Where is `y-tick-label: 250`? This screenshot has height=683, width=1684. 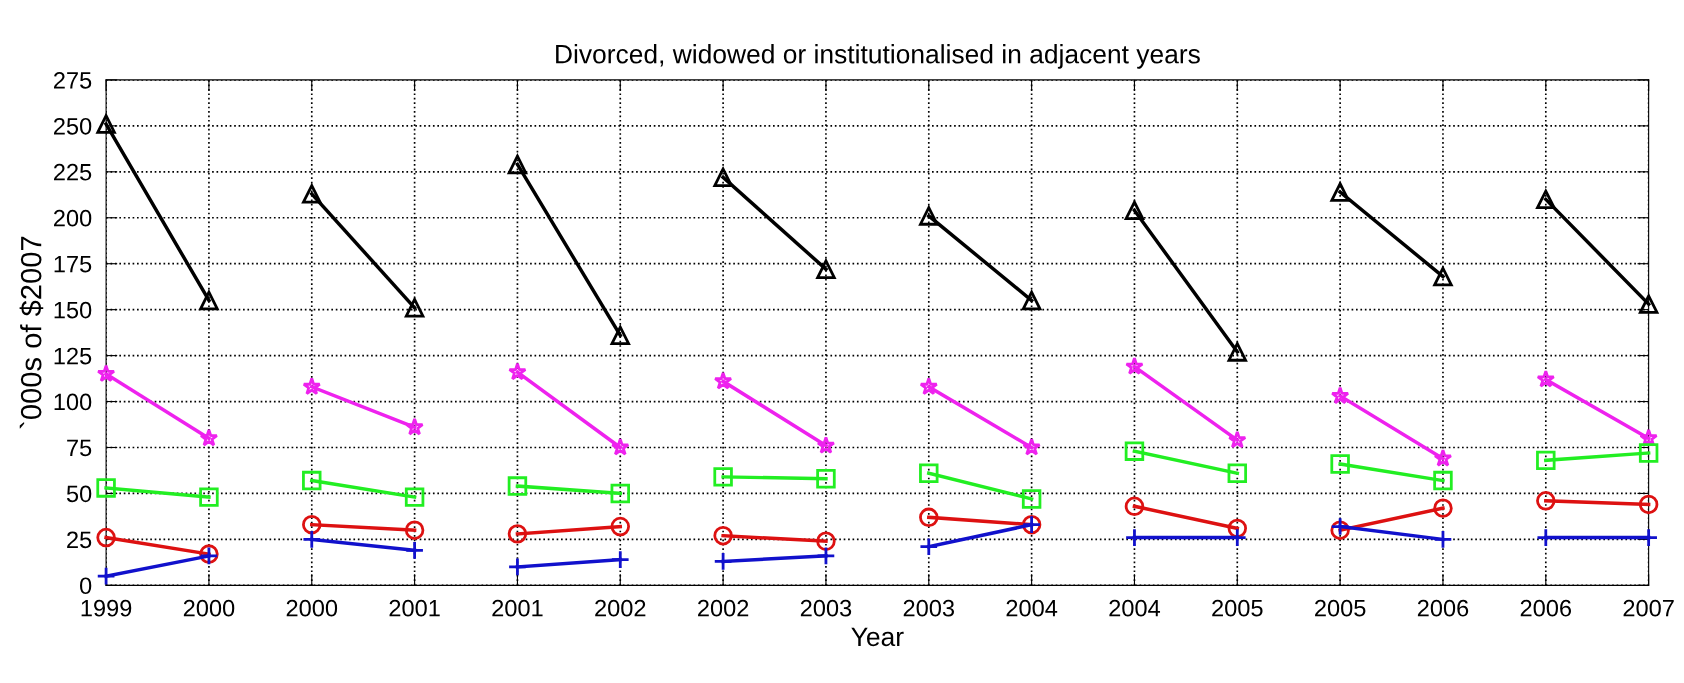 y-tick-label: 250 is located at coordinates (73, 126).